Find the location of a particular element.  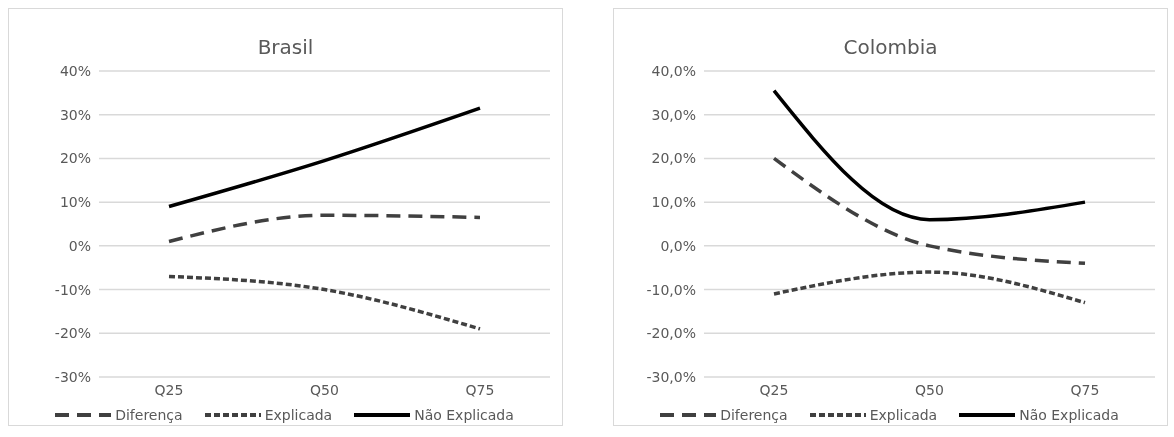

y-tick-label: -30,0% is located at coordinates (671, 376).